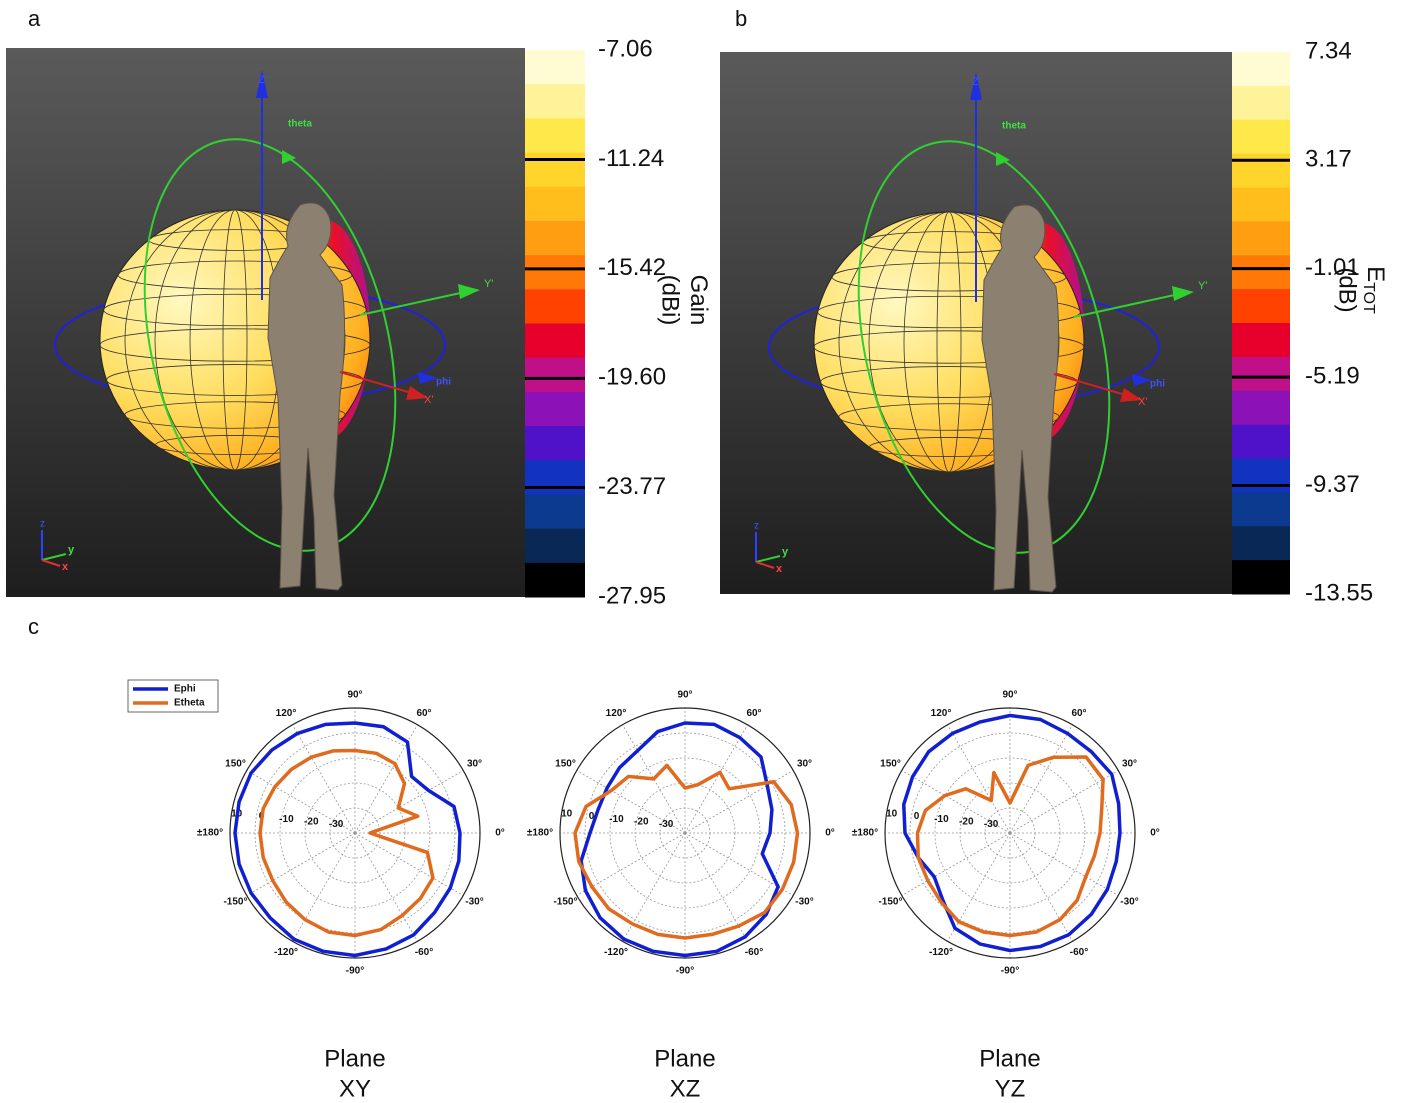  What do you see at coordinates (33, 626) in the screenshot?
I see `panel-label: c` at bounding box center [33, 626].